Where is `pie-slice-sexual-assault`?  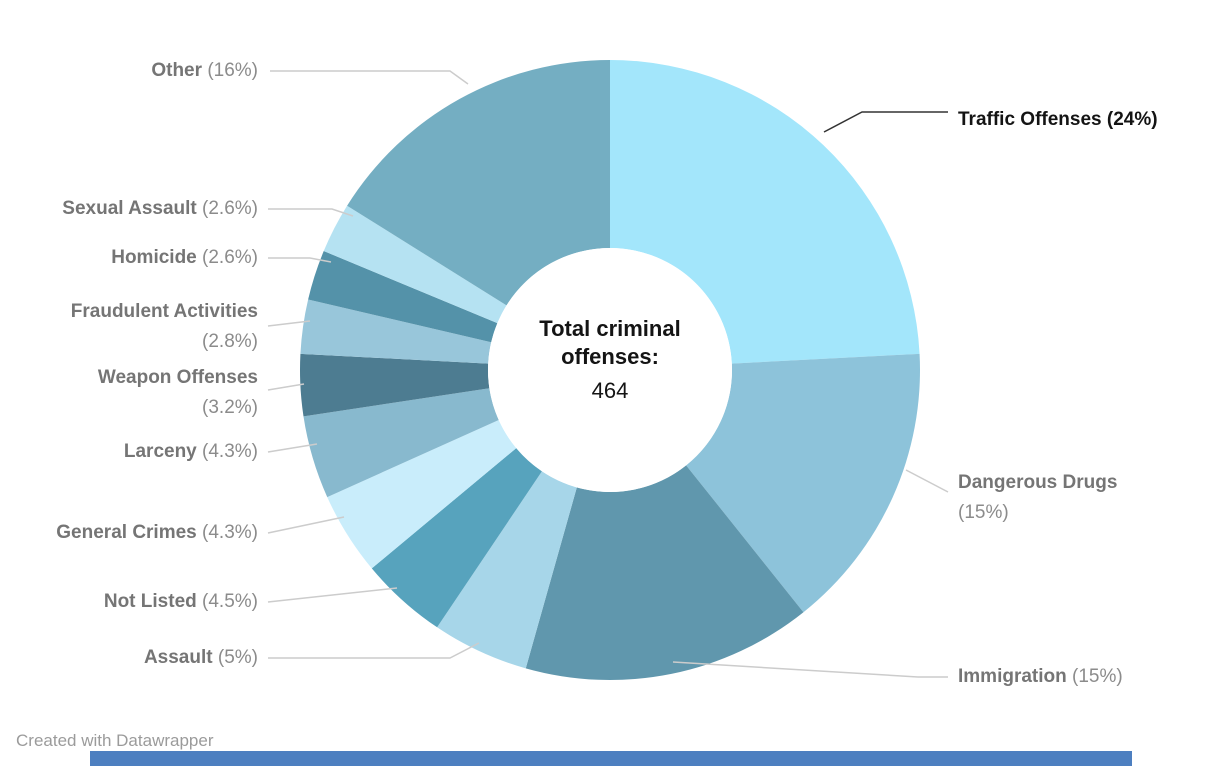 pie-slice-sexual-assault is located at coordinates (415, 264).